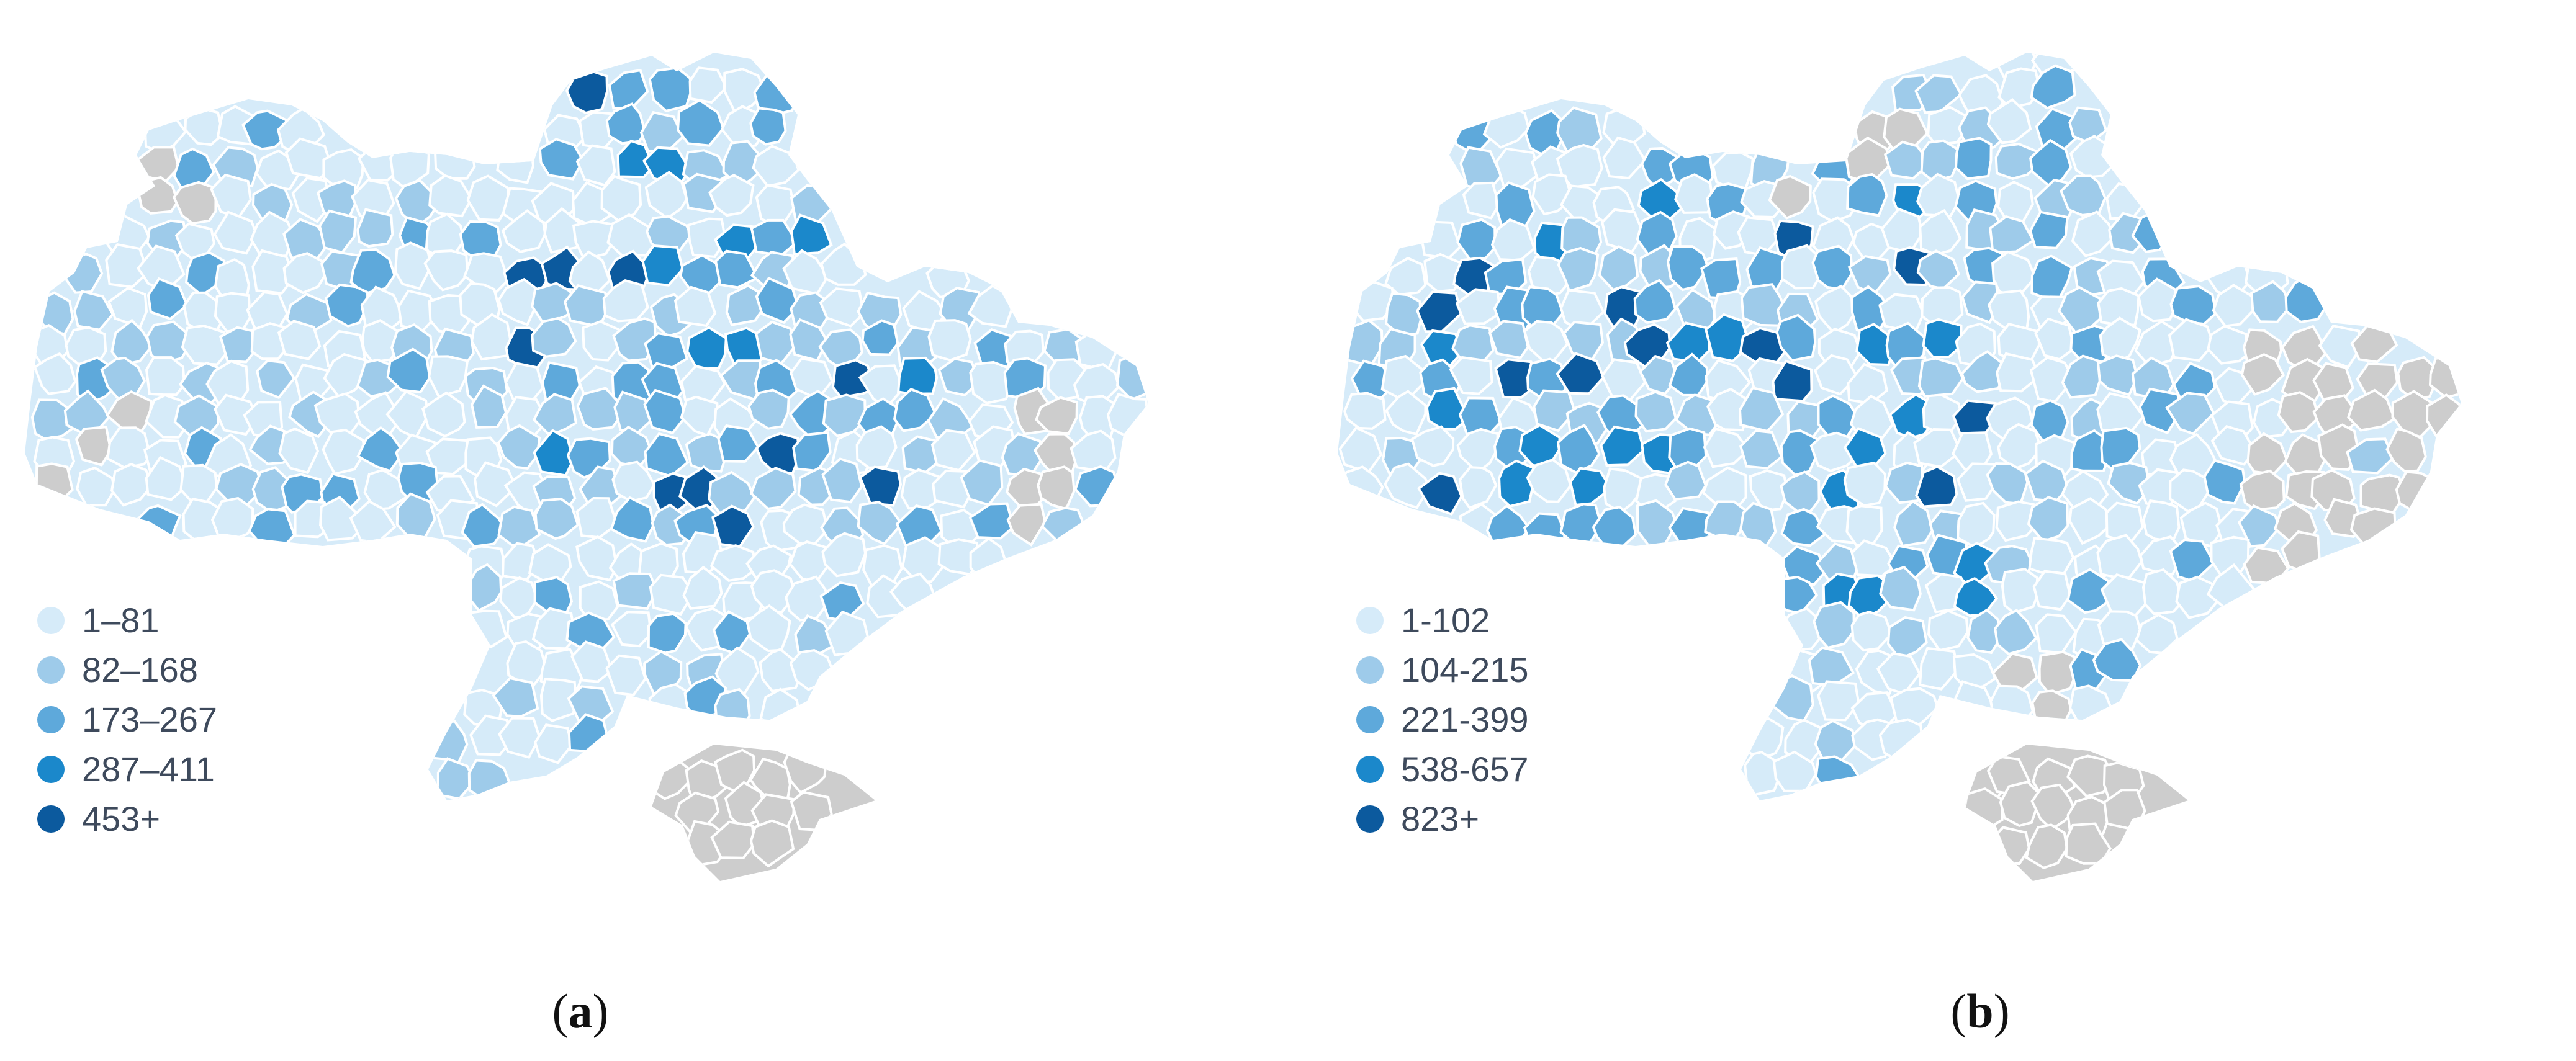 This screenshot has width=2576, height=1061. I want to click on legend-item: 823+, so click(1442, 819).